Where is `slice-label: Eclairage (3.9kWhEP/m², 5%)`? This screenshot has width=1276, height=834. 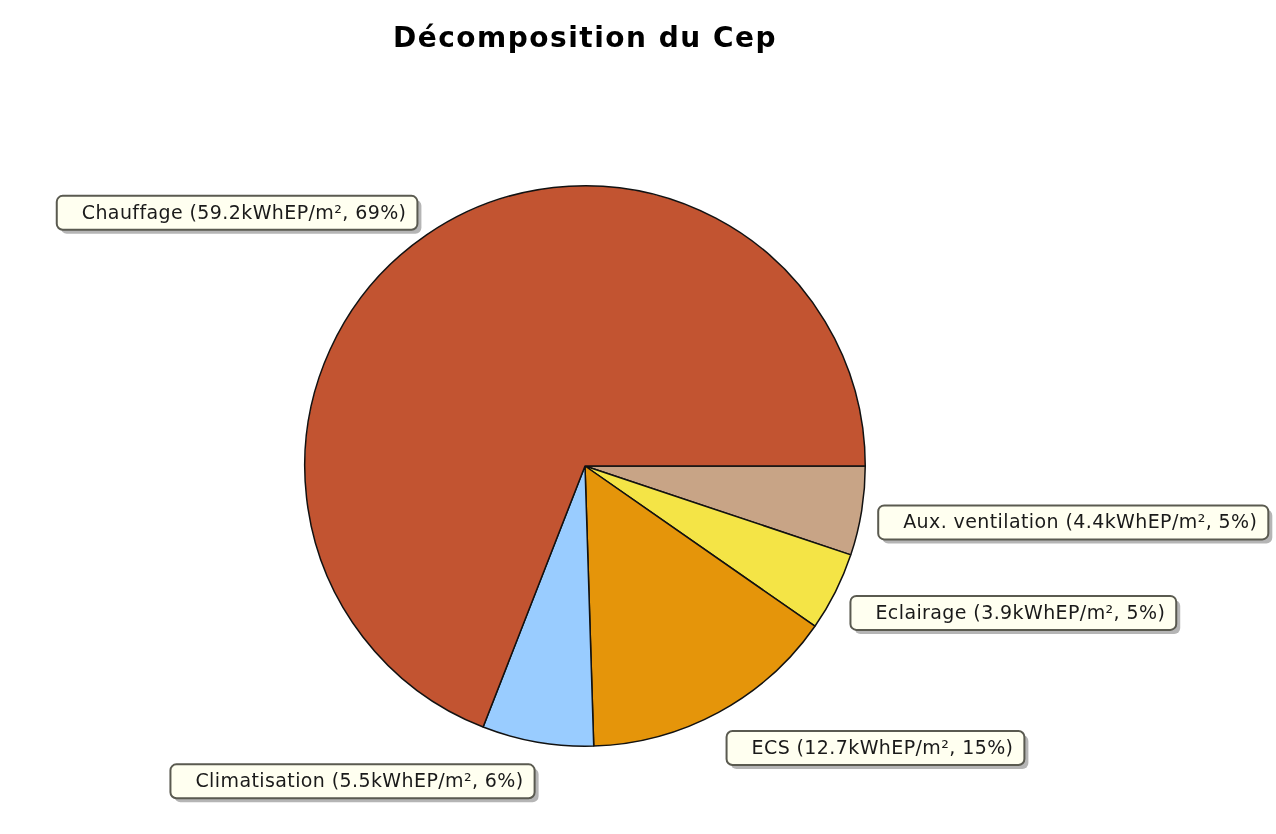 slice-label: Eclairage (3.9kWhEP/m², 5%) is located at coordinates (1020, 611).